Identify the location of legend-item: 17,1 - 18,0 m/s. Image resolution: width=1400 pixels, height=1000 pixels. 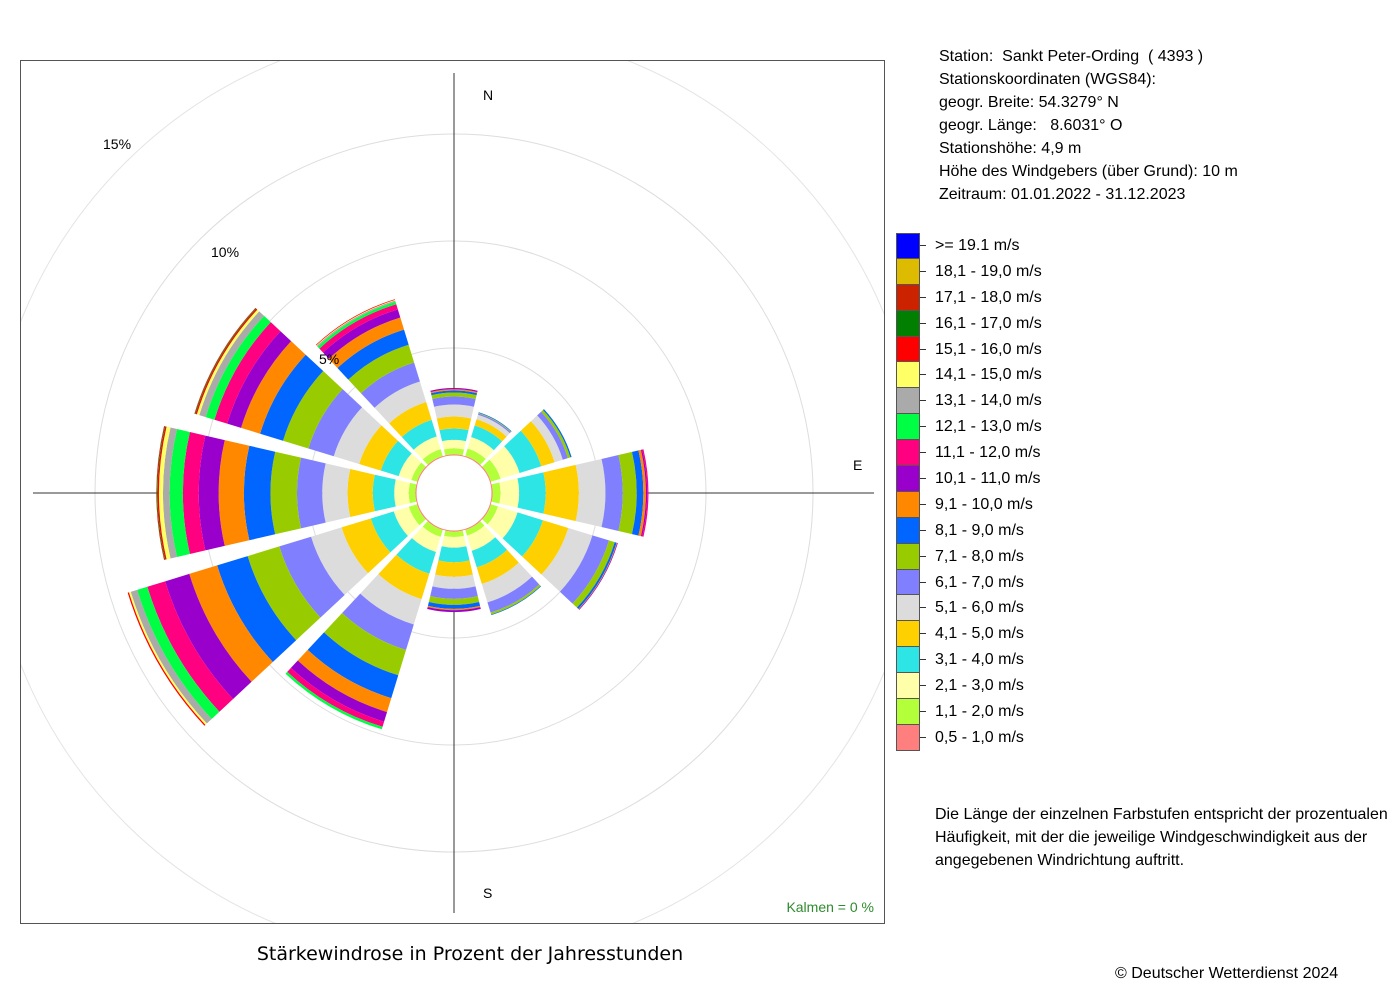
(1006, 297).